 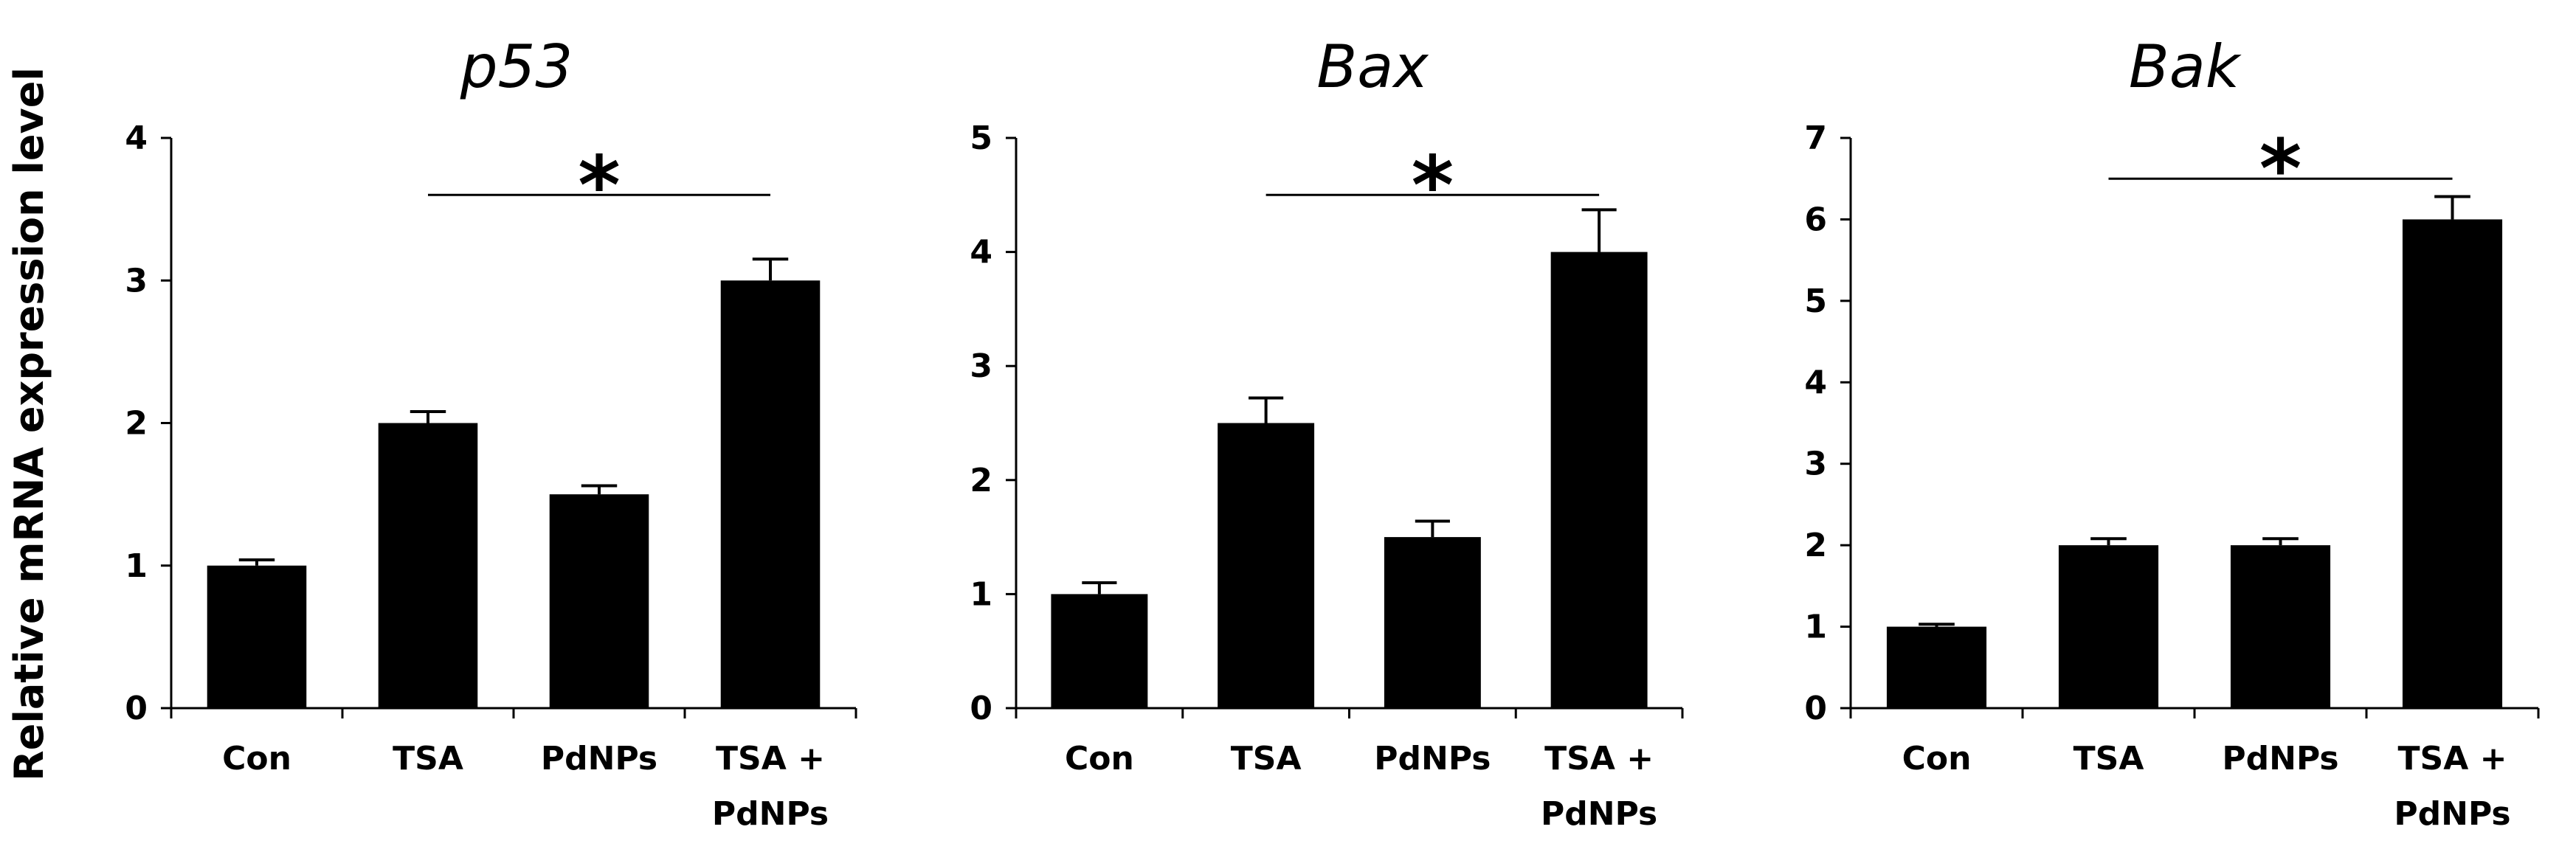 I want to click on panel-title: Bax, so click(x=1372, y=67).